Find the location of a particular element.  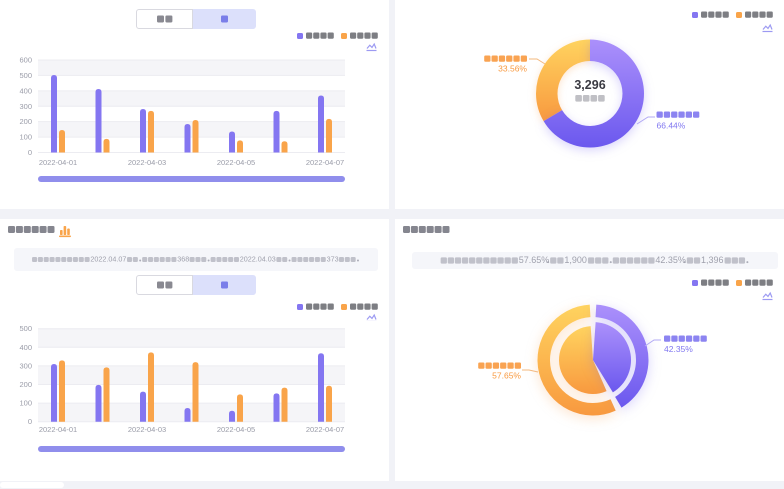

svg-text: 373 is located at coordinates (333, 259).